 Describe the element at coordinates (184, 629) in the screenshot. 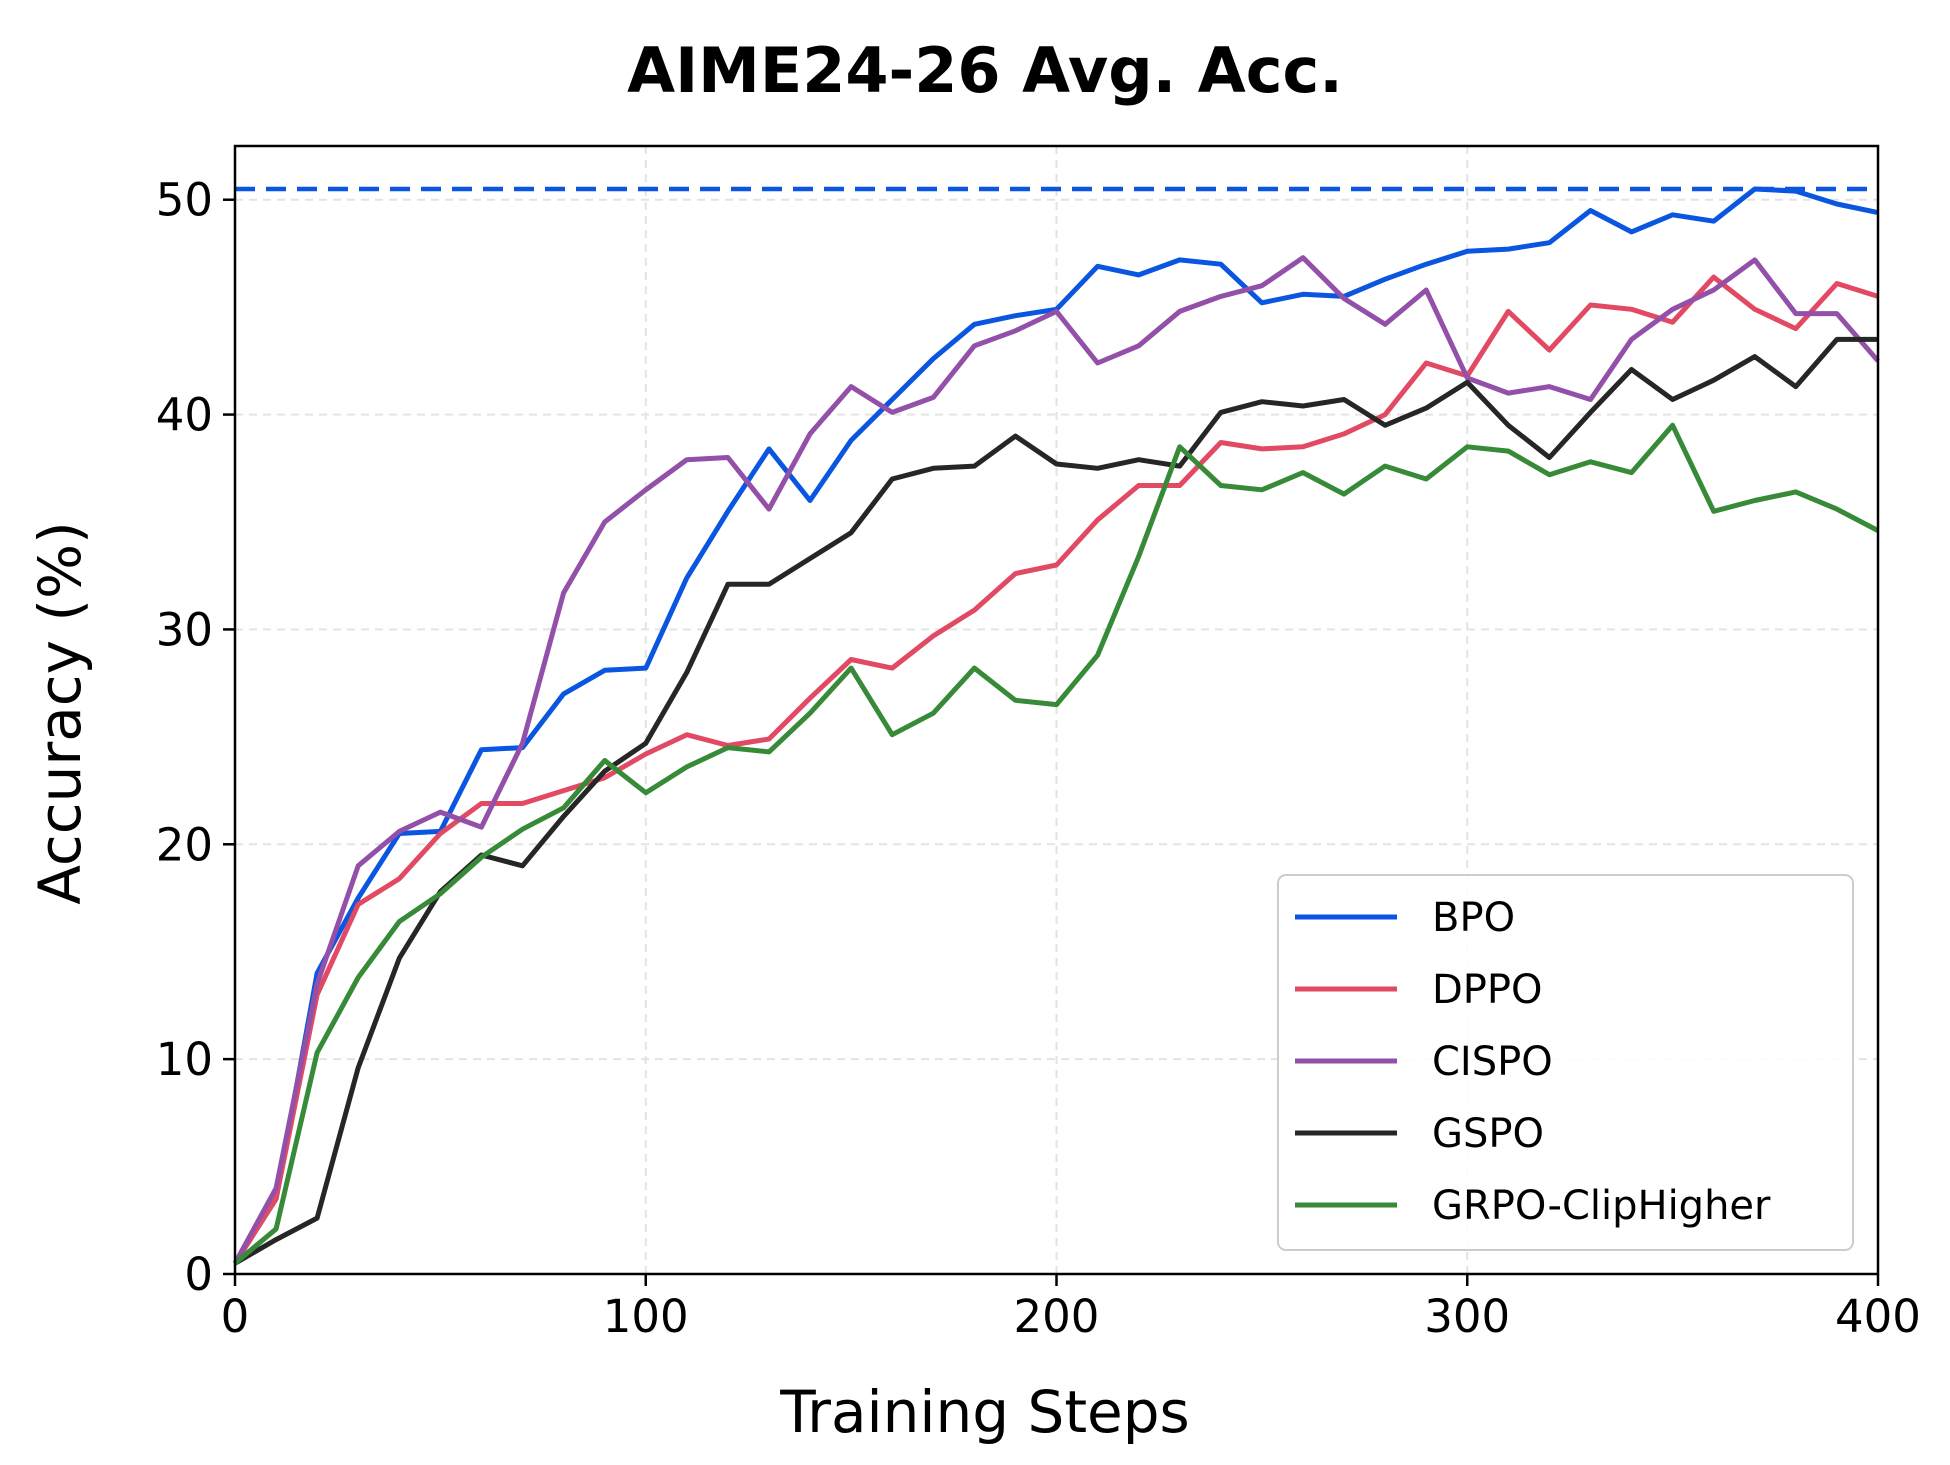

I see `y-tick-label: 30` at that location.